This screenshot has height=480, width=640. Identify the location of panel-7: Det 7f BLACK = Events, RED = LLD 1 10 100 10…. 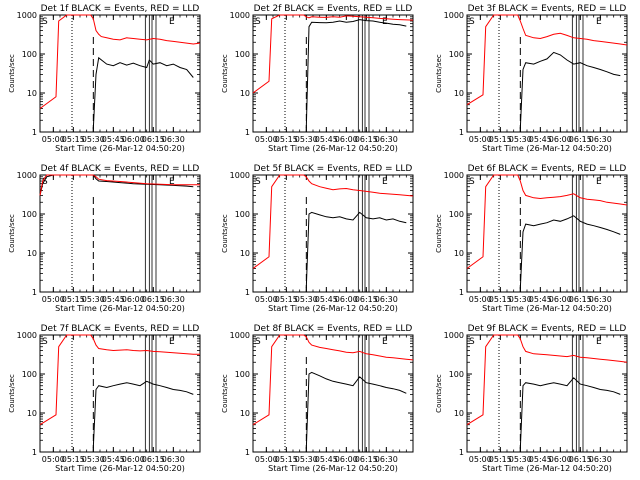
(104, 398).